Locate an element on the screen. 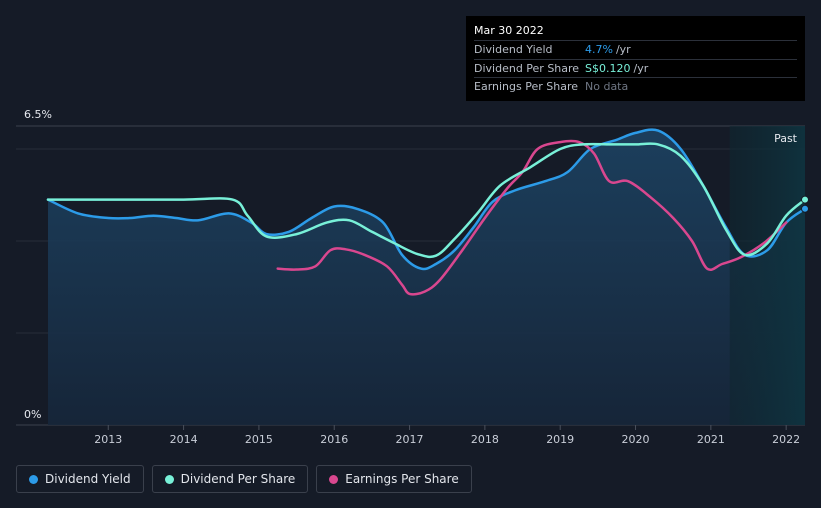 The image size is (821, 508). legend-dividend-yield-button: Dividend Yield is located at coordinates (80, 479).